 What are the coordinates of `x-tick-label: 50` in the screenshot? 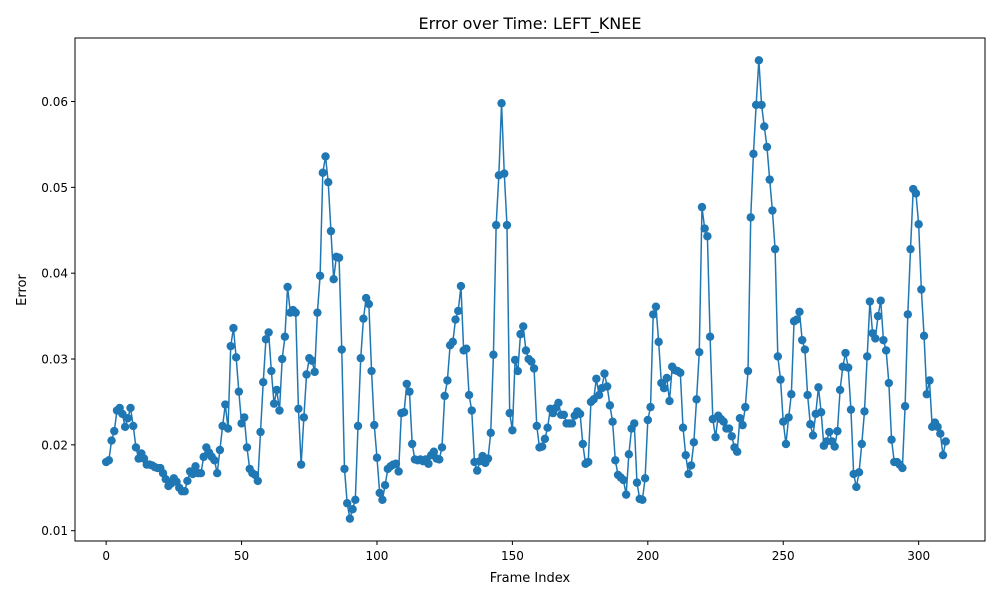 It's located at (241, 556).